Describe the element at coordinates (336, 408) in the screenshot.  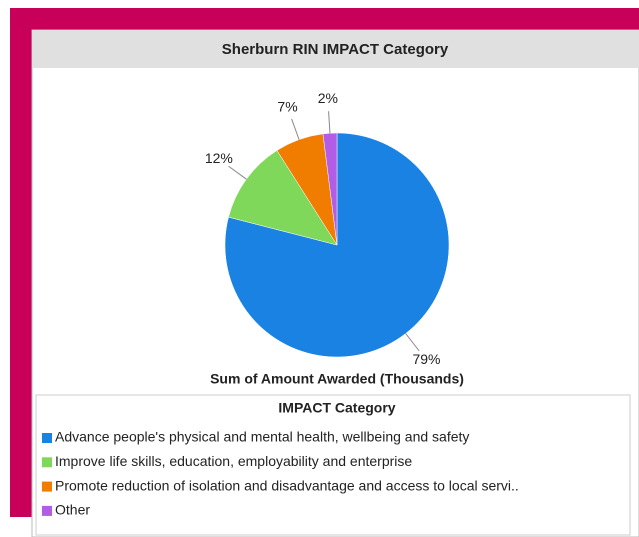
I see `legend-title: IMPACT Category` at that location.